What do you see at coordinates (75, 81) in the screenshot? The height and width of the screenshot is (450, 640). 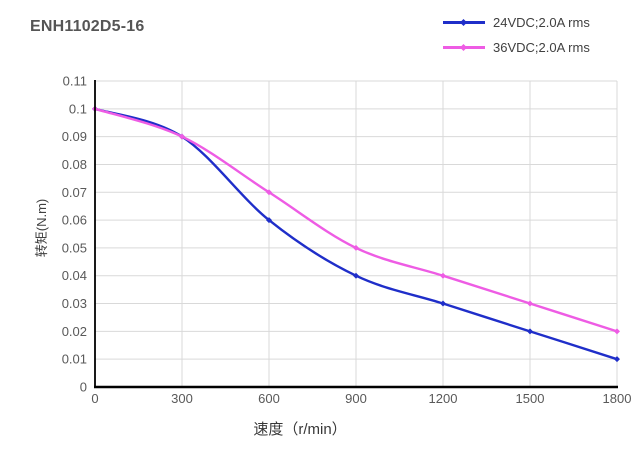 I see `y-tick-label: 0.11` at bounding box center [75, 81].